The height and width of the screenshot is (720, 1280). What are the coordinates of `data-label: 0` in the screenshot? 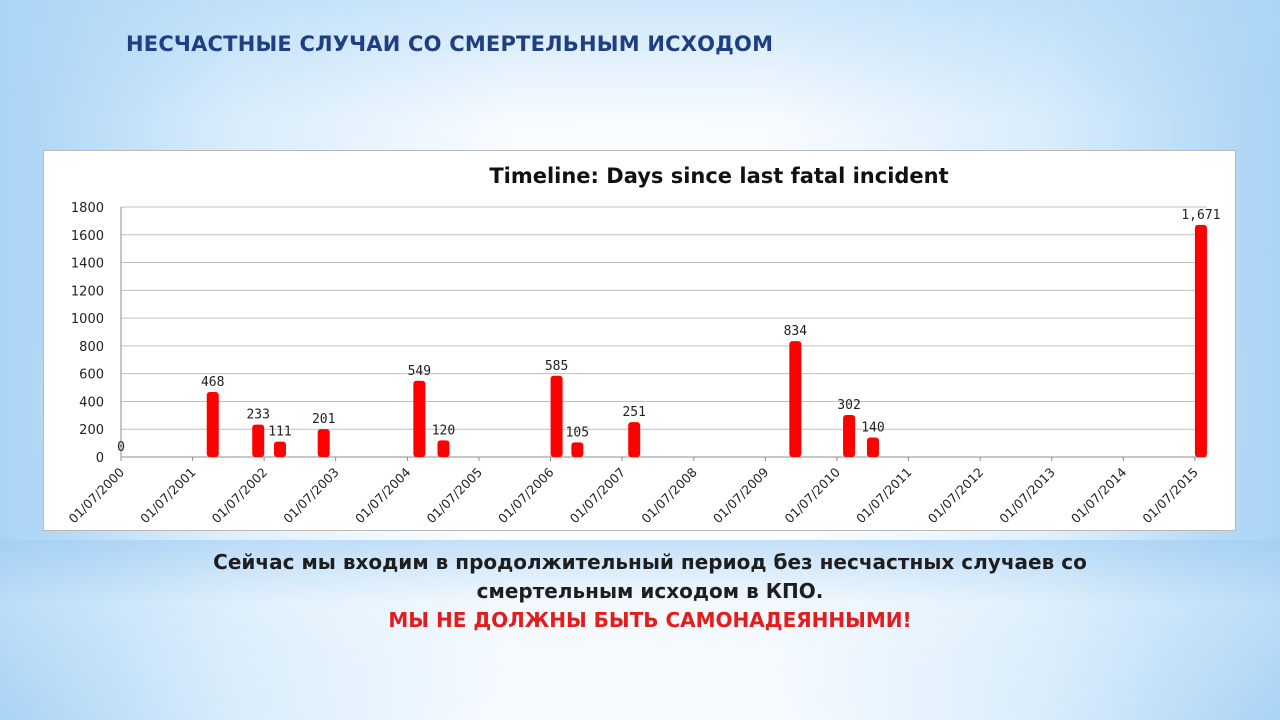 It's located at (121, 447).